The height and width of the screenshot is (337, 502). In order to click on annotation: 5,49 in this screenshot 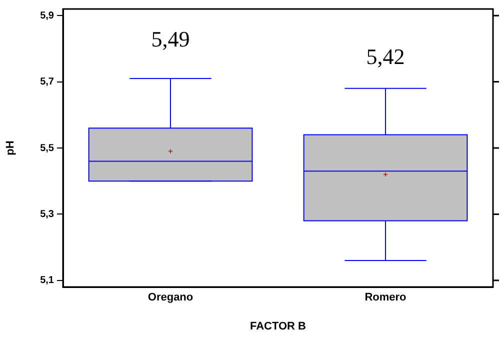, I will do `click(170, 39)`.